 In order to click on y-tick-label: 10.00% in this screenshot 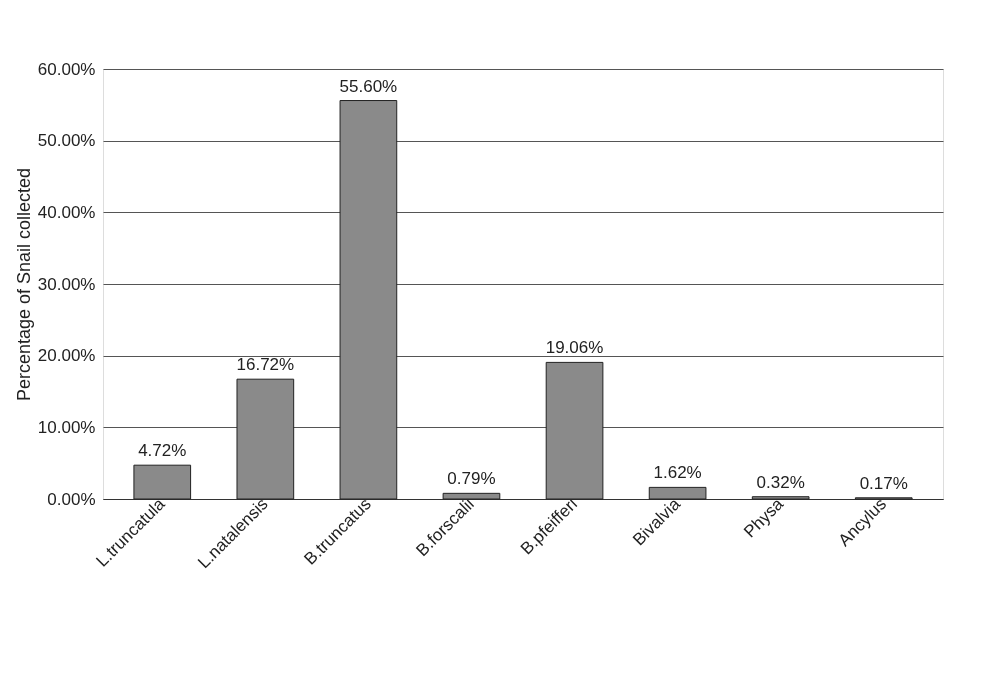, I will do `click(66, 427)`.